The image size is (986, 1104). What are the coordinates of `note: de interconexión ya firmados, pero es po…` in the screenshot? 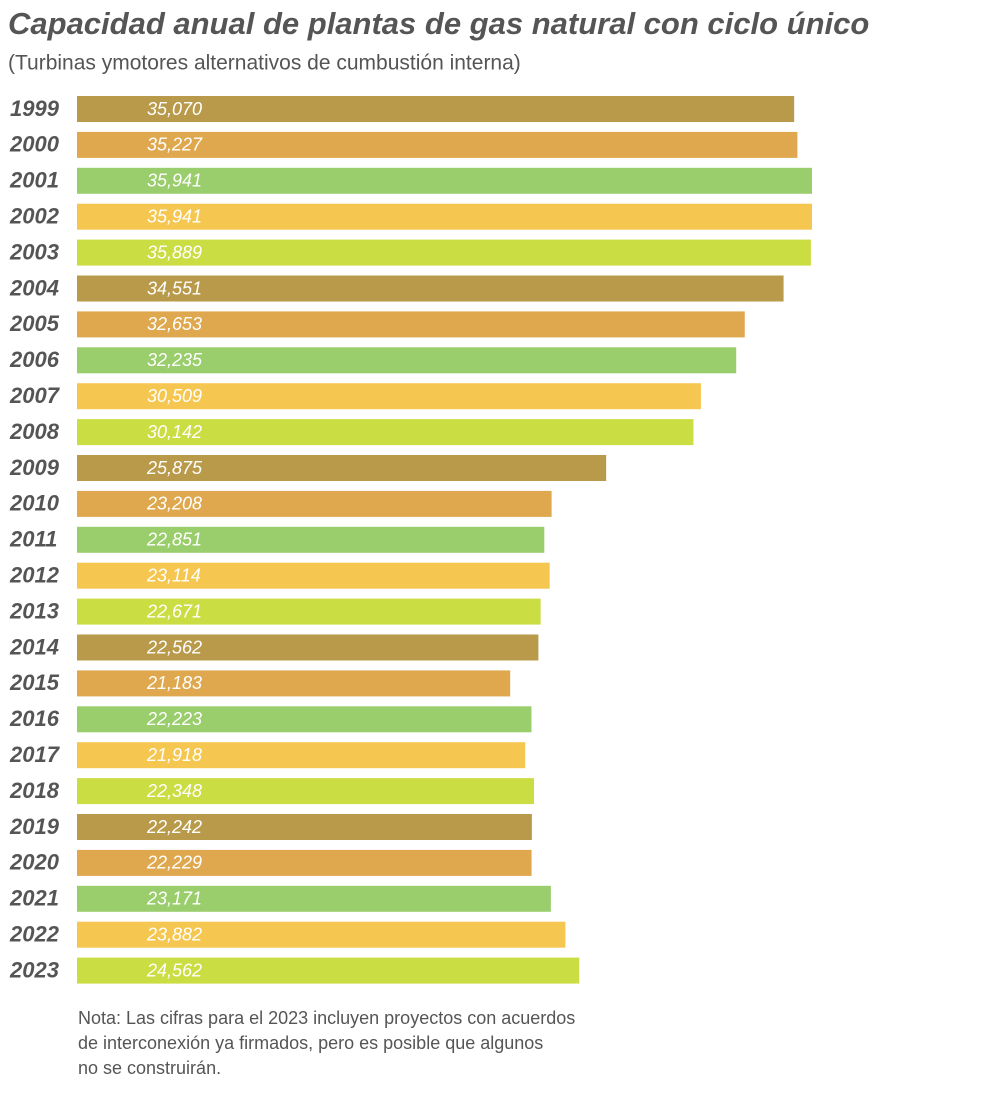 It's located at (310, 1043).